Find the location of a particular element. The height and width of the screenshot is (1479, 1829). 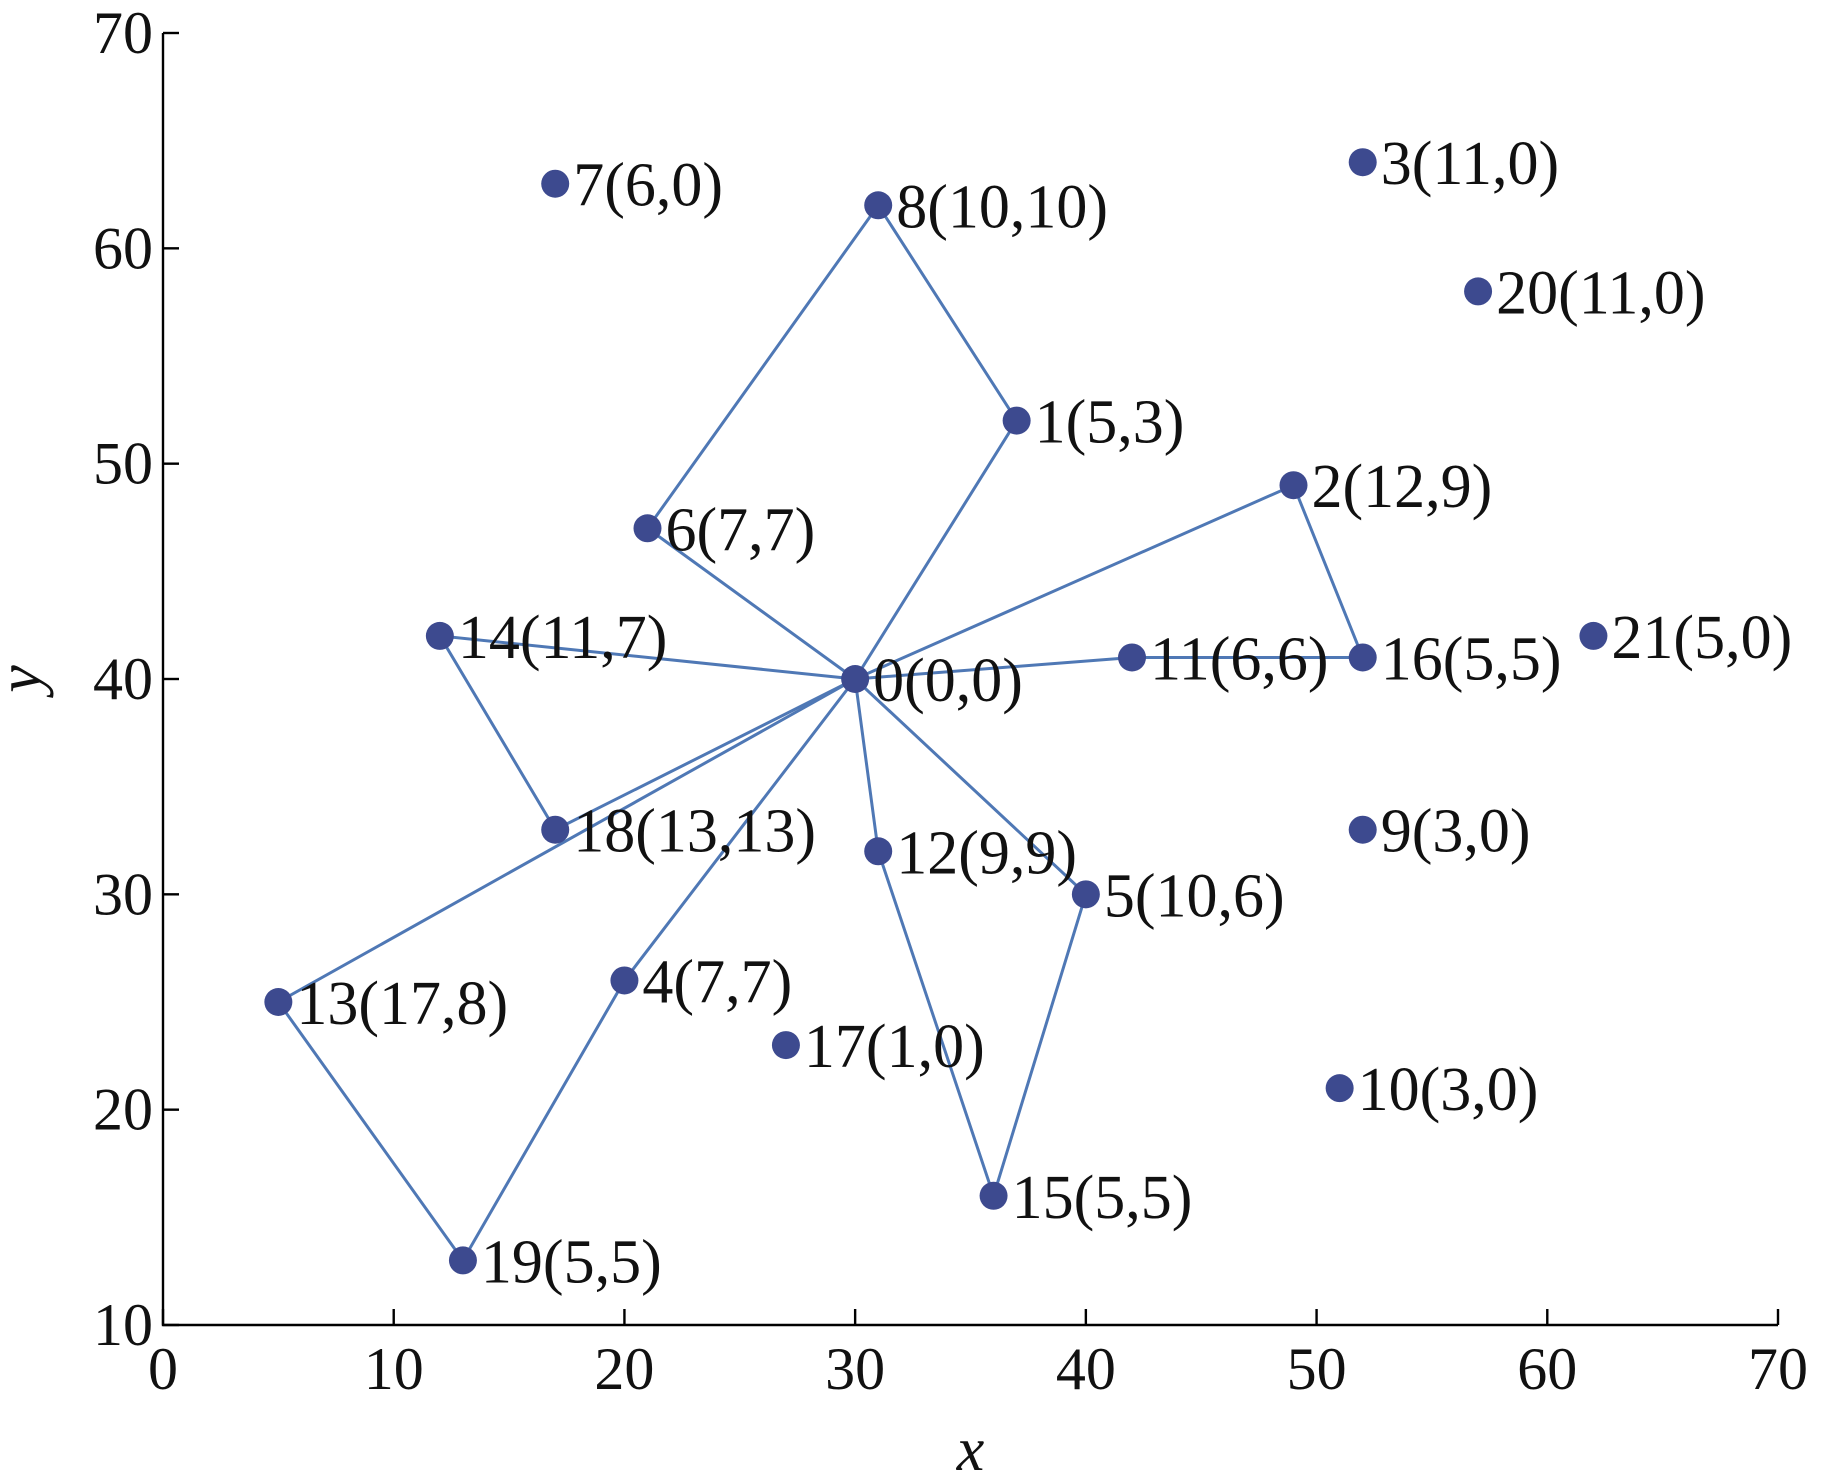

point-3-label: 3(11,0) is located at coordinates (1470, 164).